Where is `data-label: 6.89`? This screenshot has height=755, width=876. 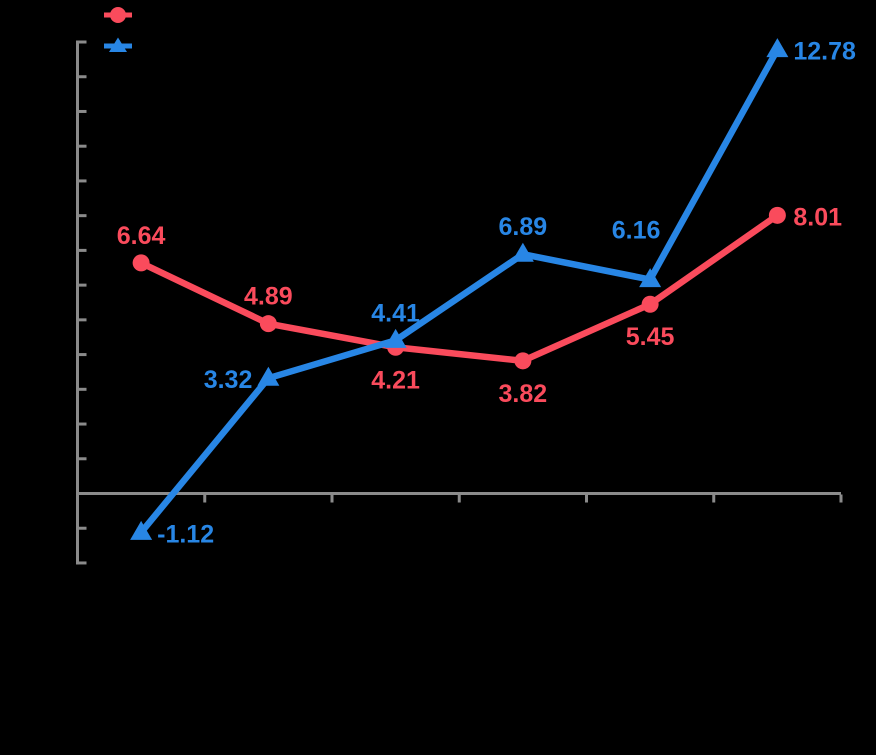
data-label: 6.89 is located at coordinates (523, 227).